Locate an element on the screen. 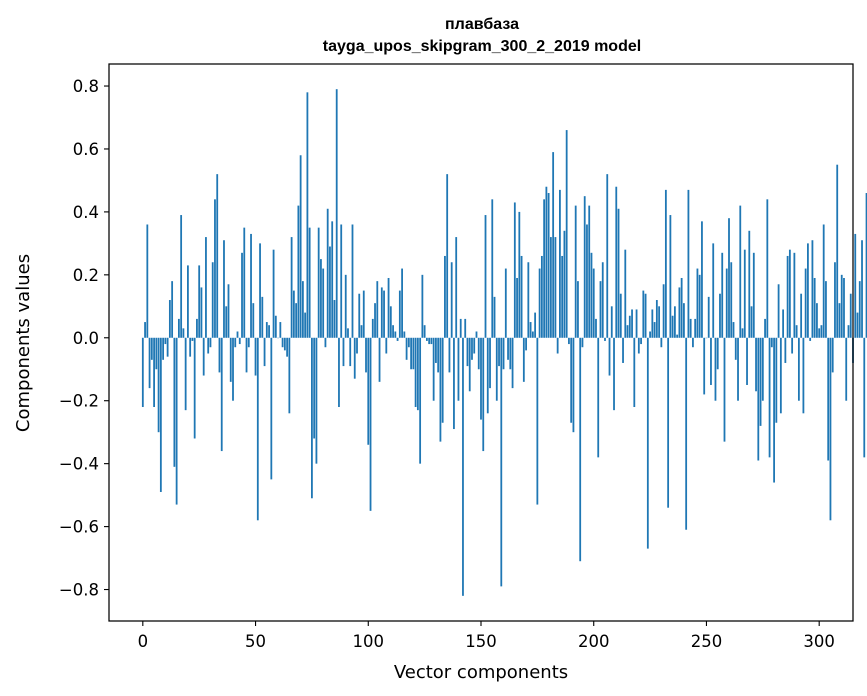 This screenshot has height=696, width=867. x-axis-ticks: 0 50 100 150 200 250 300 is located at coordinates (486, 636).